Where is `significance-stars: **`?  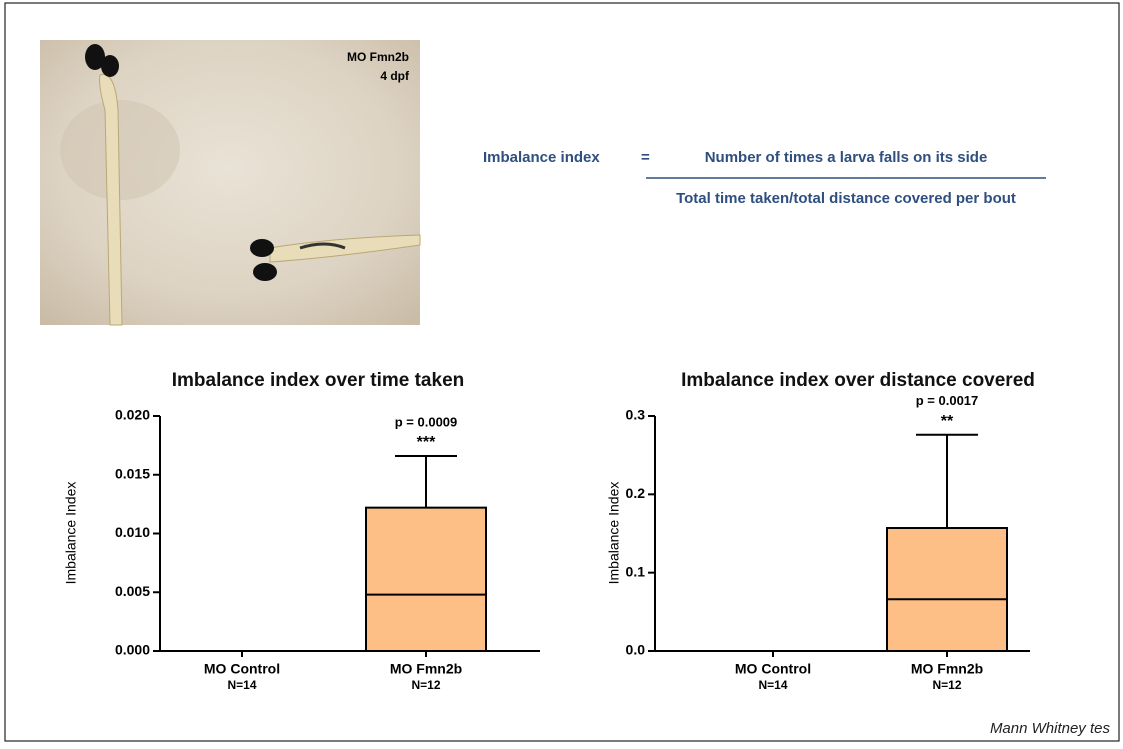
significance-stars: ** is located at coordinates (947, 421).